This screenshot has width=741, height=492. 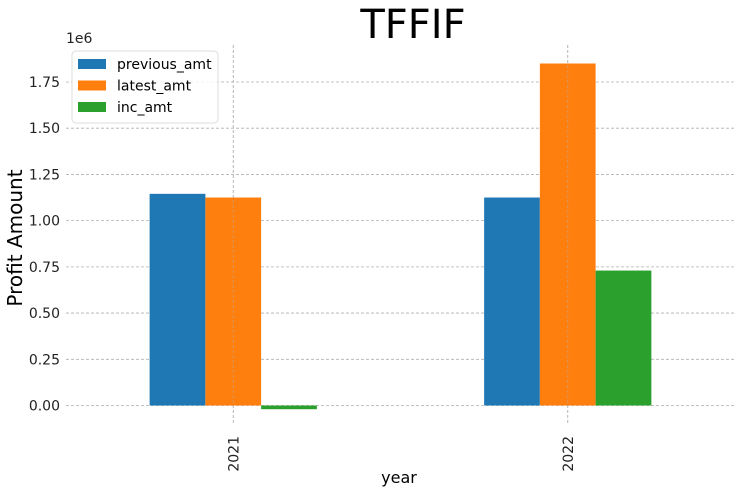 I want to click on legend-label: latest_amt, so click(x=154, y=87).